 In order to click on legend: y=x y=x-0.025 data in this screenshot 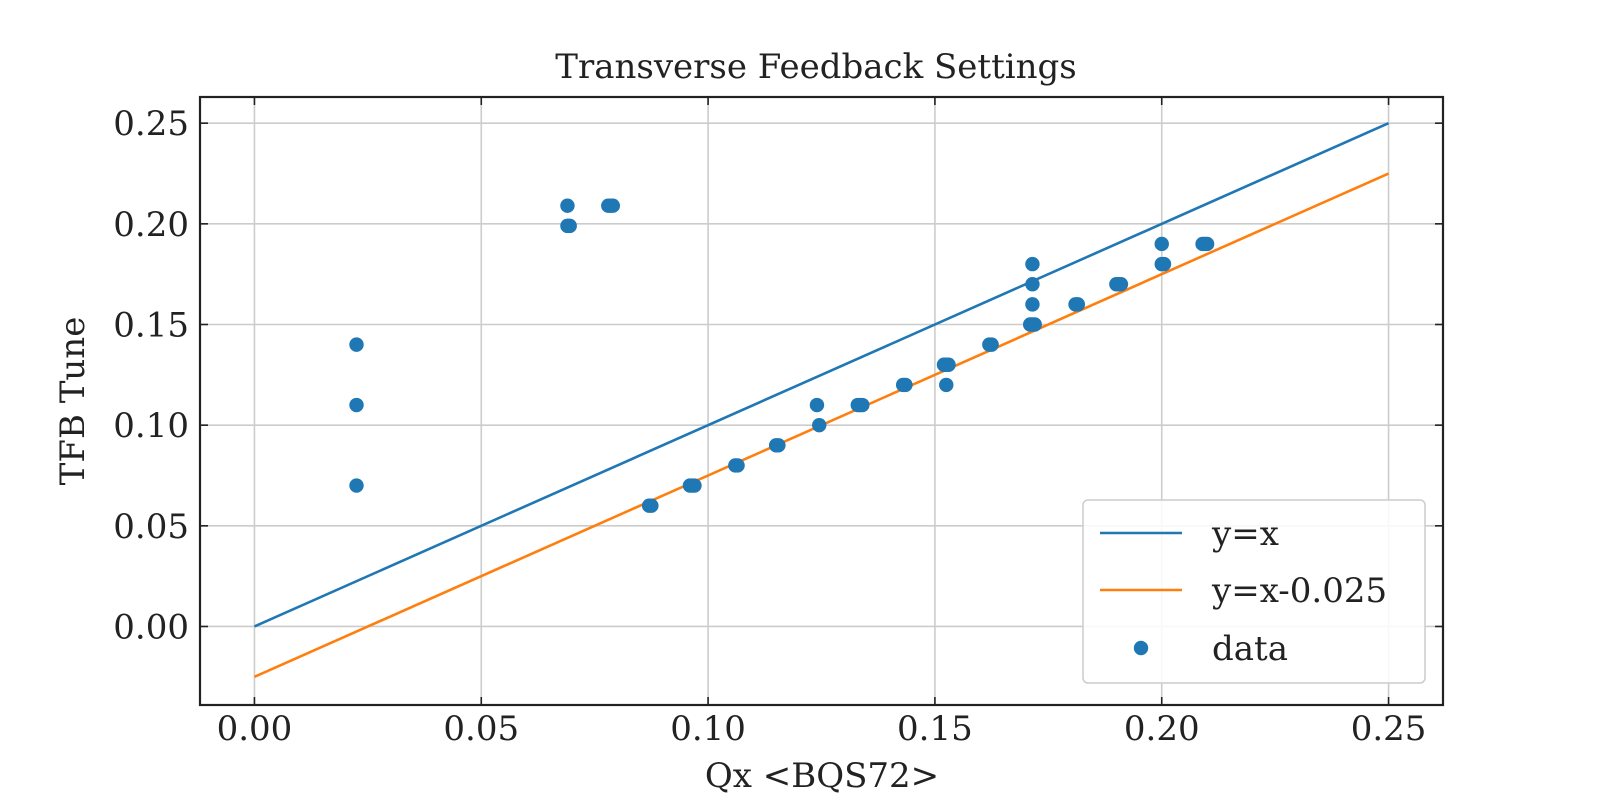, I will do `click(1254, 591)`.